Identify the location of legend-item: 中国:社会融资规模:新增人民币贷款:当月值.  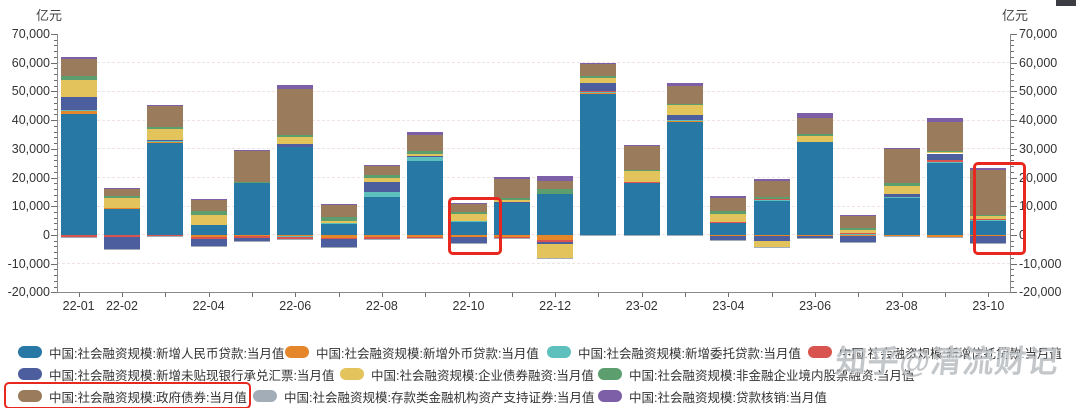
(151, 353).